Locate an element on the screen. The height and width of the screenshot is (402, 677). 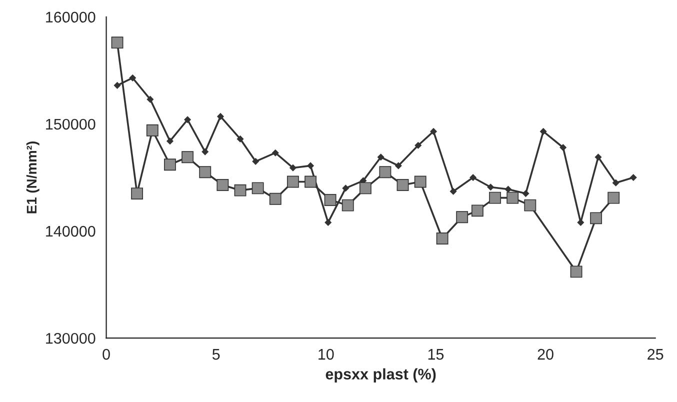
x-tick-label: 5 is located at coordinates (216, 354).